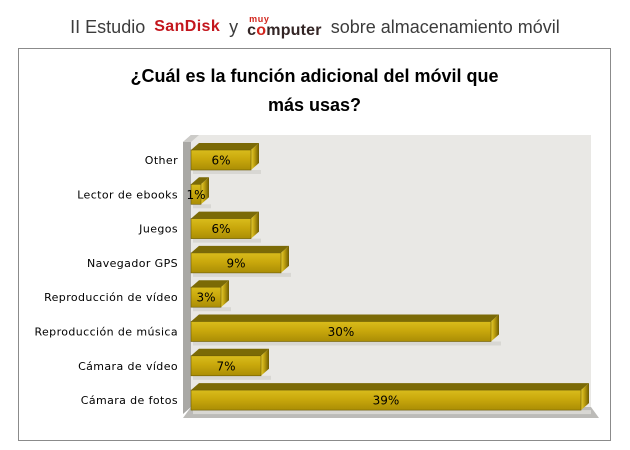  I want to click on computer-letters: mputer, so click(294, 30).